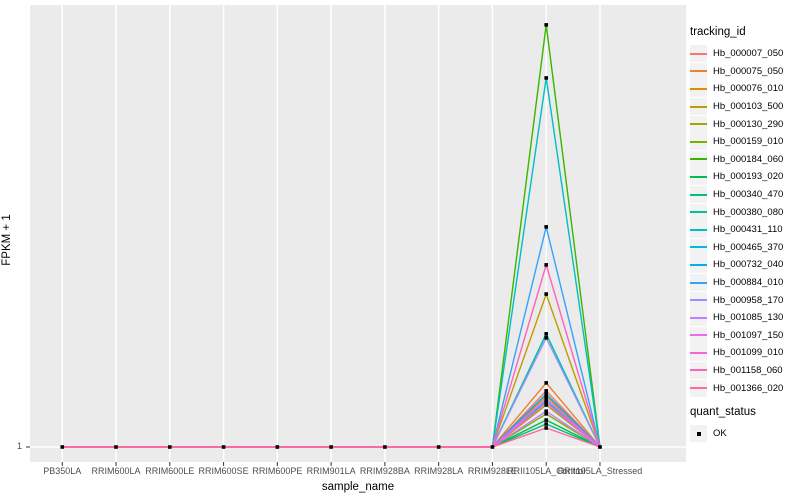  Describe the element at coordinates (546, 471) in the screenshot. I see `x-tick-label: RRII105LA_Control` at that location.